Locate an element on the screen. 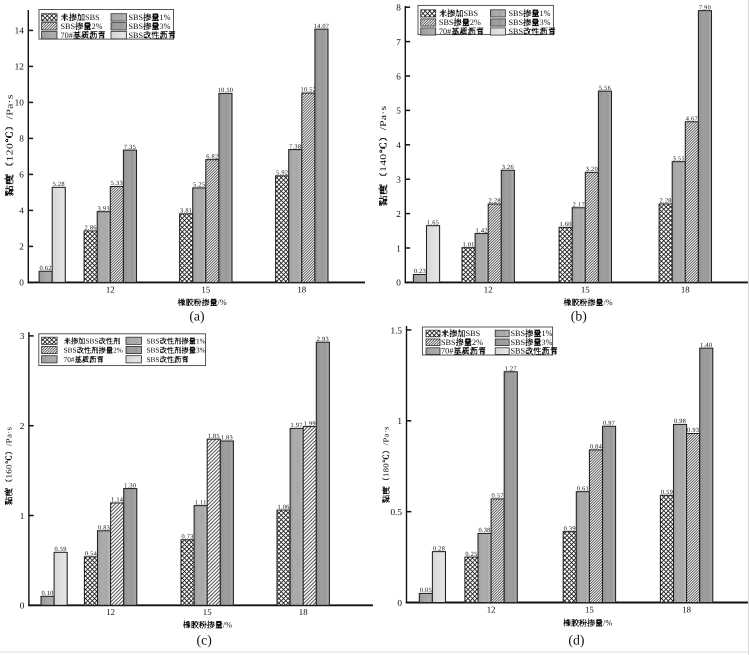 The width and height of the screenshot is (749, 655). svg-text: 0.25 is located at coordinates (471, 554).